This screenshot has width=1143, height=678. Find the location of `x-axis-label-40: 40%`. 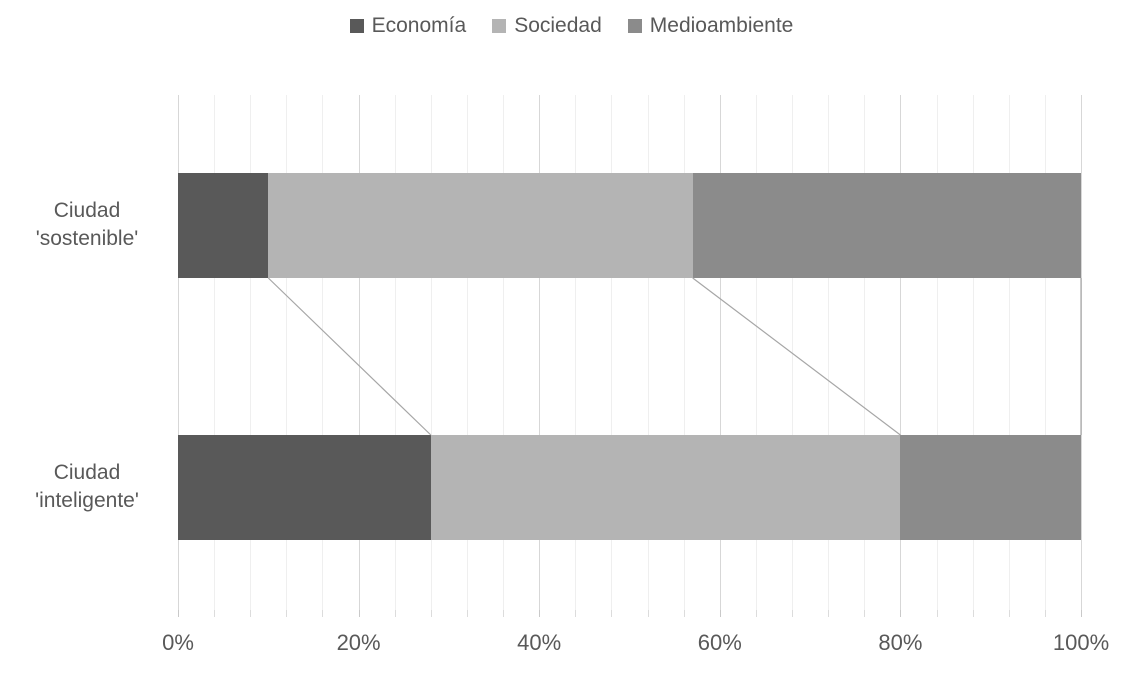

x-axis-label-40: 40% is located at coordinates (539, 642).